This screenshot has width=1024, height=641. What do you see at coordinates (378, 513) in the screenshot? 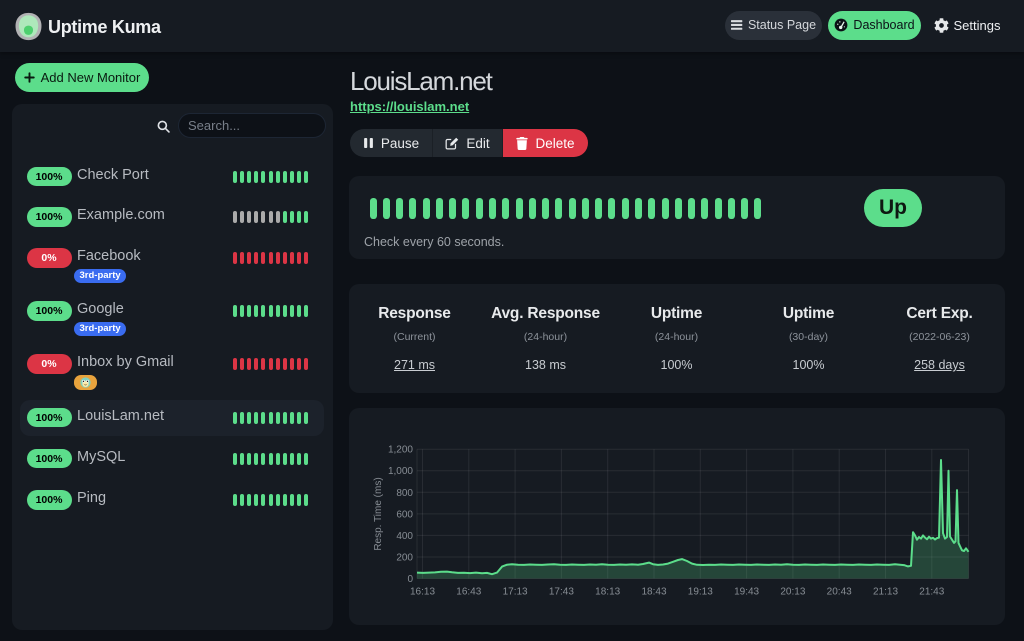
I see `svg-text: Resp. Time (ms)` at bounding box center [378, 513].